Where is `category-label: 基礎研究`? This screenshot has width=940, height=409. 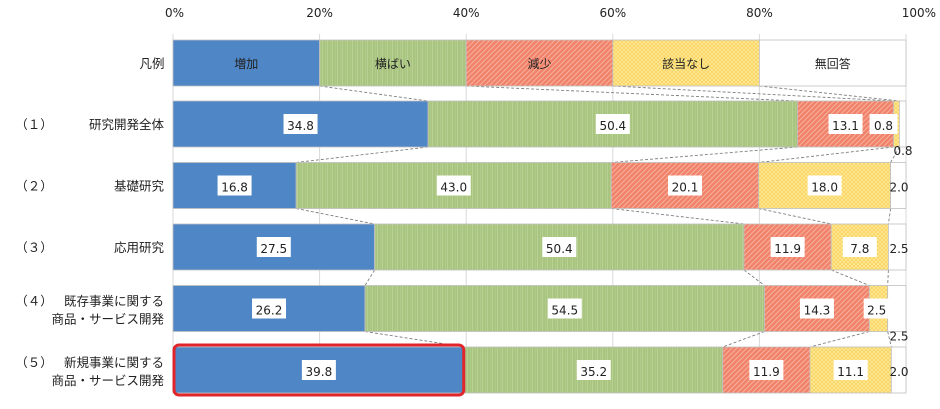 category-label: 基礎研究 is located at coordinates (139, 186).